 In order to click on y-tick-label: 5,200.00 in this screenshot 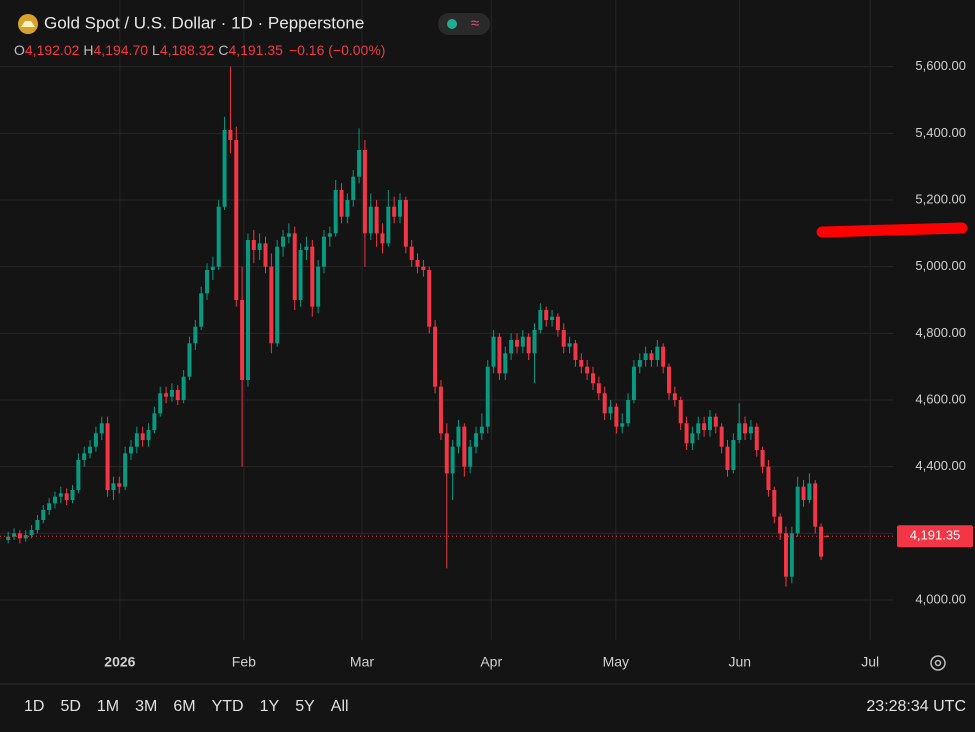, I will do `click(940, 198)`.